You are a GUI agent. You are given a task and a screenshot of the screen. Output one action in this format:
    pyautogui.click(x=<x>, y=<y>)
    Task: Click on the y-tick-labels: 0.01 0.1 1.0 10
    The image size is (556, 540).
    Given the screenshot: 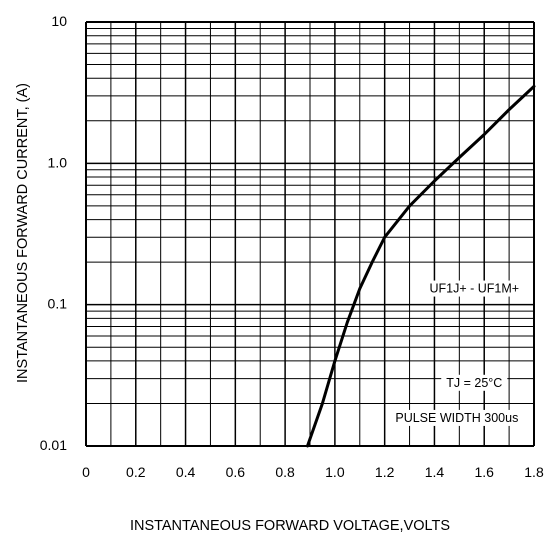 What is the action you would take?
    pyautogui.click(x=53, y=233)
    